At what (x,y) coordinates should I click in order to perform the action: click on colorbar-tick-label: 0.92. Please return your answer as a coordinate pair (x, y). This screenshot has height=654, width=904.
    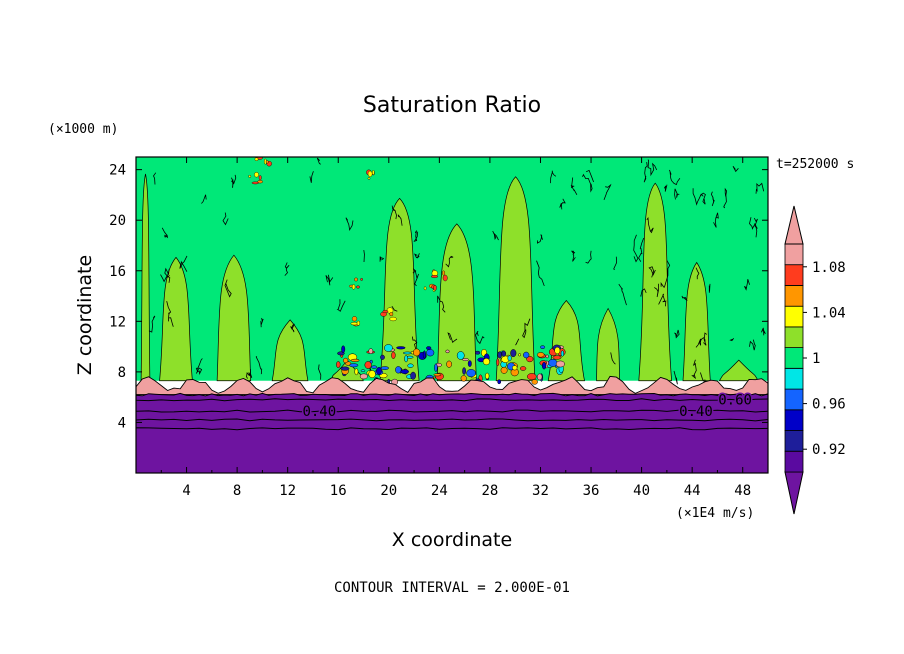
    Looking at the image, I should click on (829, 450).